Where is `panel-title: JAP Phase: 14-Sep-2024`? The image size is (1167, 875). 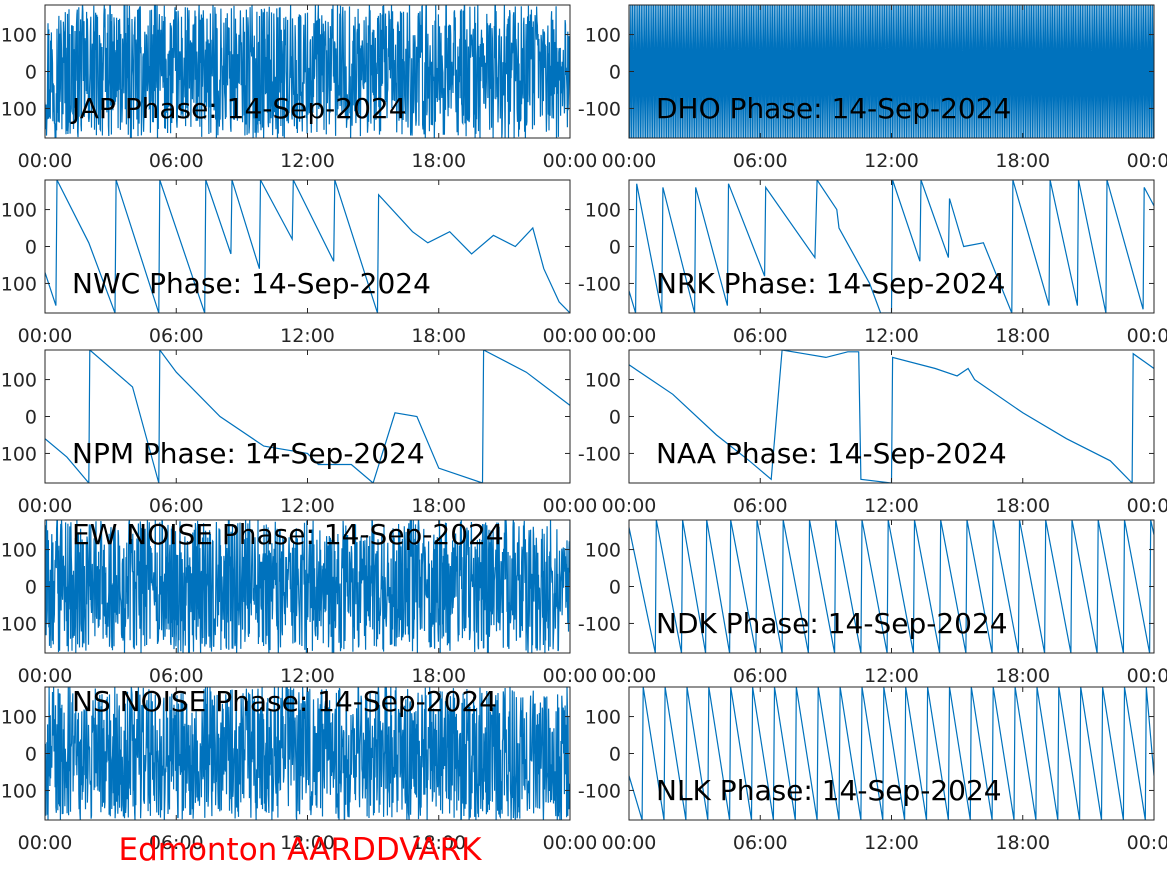
panel-title: JAP Phase: 14-Sep-2024 is located at coordinates (238, 108).